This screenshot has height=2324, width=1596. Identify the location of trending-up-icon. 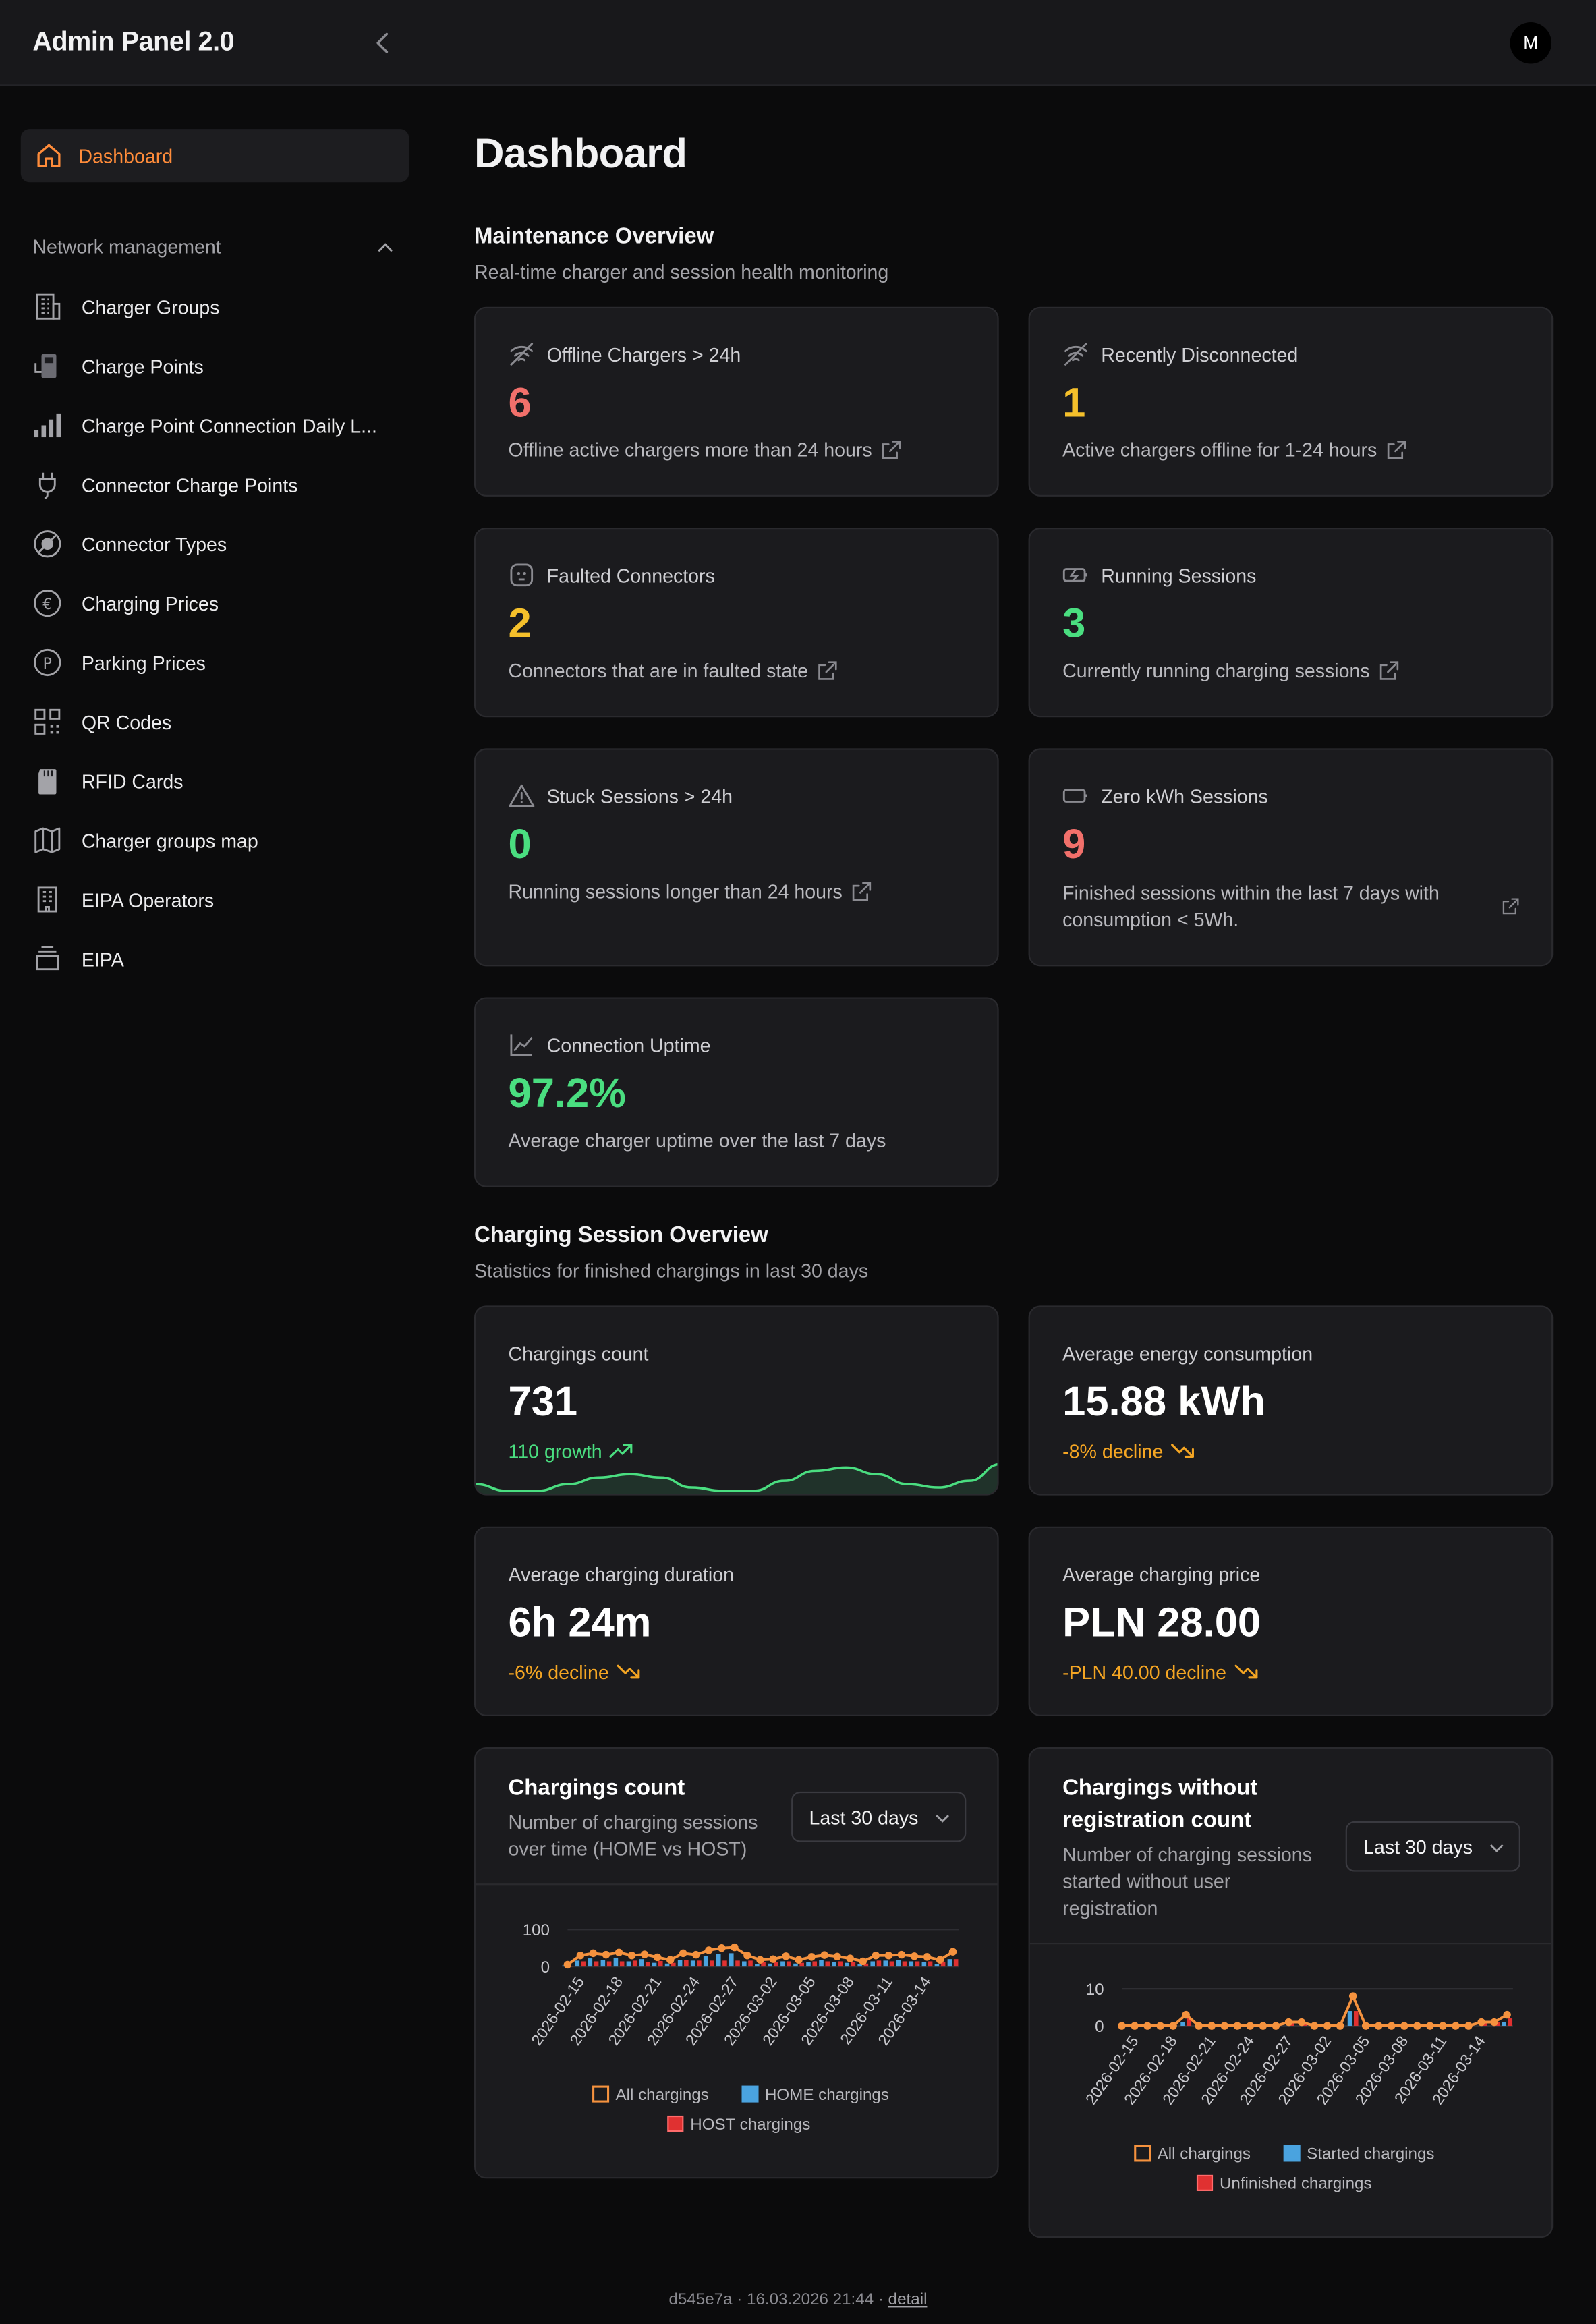
(621, 1451).